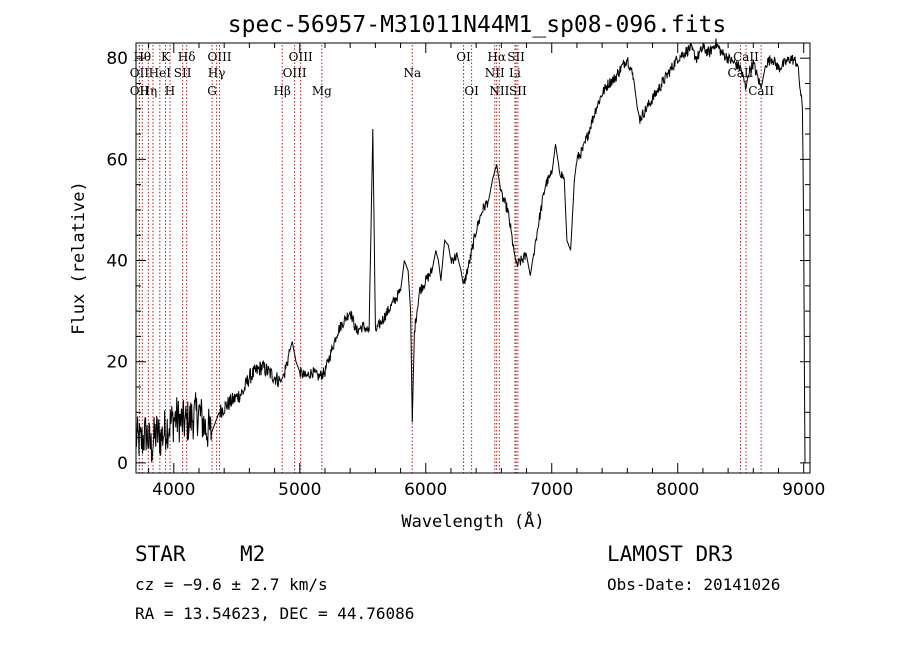  What do you see at coordinates (187, 57) in the screenshot?
I see `spectral-line-label: Hδ` at bounding box center [187, 57].